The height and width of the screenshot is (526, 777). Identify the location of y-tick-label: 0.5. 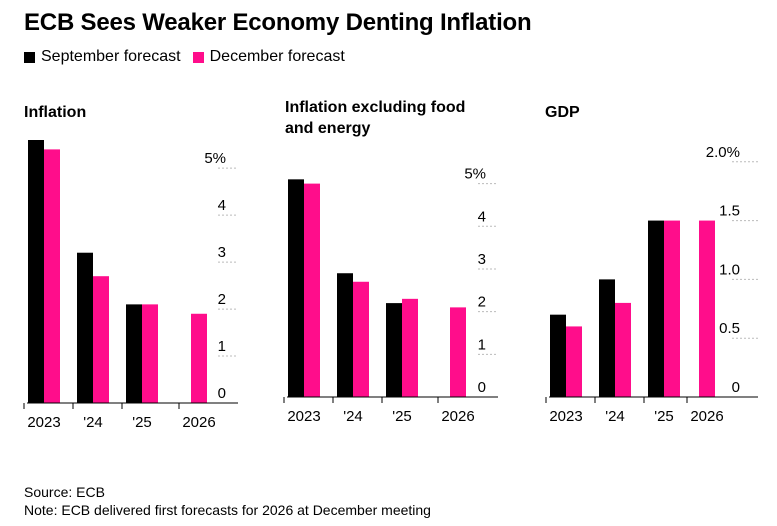
(729, 328).